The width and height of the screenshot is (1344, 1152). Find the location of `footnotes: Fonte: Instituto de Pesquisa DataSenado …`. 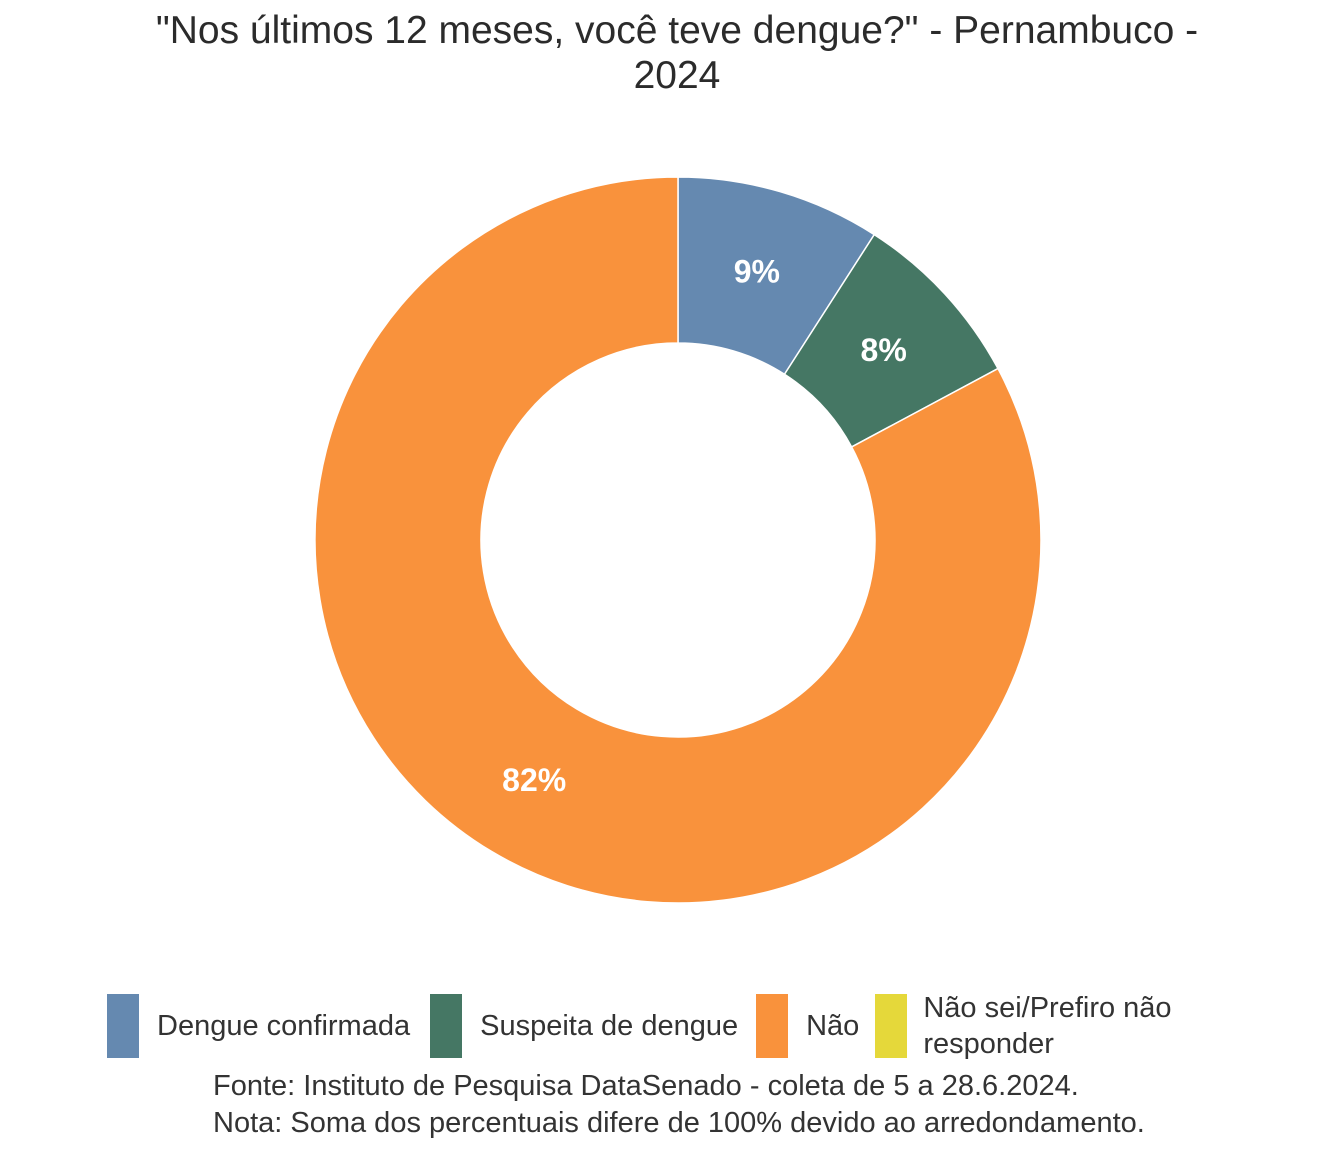

footnotes: Fonte: Instituto de Pesquisa DataSenado … is located at coordinates (679, 1105).